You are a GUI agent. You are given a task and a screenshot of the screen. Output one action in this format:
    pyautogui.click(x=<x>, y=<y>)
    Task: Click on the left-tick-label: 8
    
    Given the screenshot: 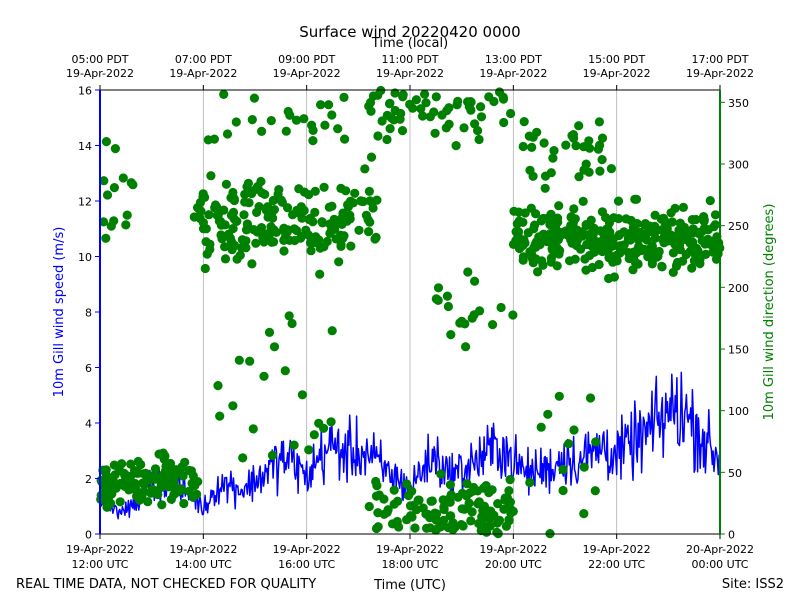 What is the action you would take?
    pyautogui.click(x=88, y=313)
    